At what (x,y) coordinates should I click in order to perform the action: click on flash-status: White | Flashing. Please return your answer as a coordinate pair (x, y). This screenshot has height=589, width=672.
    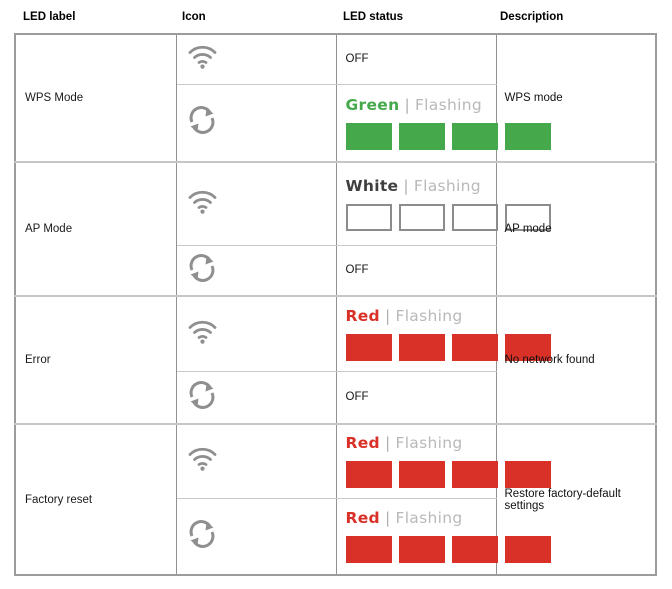
    Looking at the image, I should click on (448, 204).